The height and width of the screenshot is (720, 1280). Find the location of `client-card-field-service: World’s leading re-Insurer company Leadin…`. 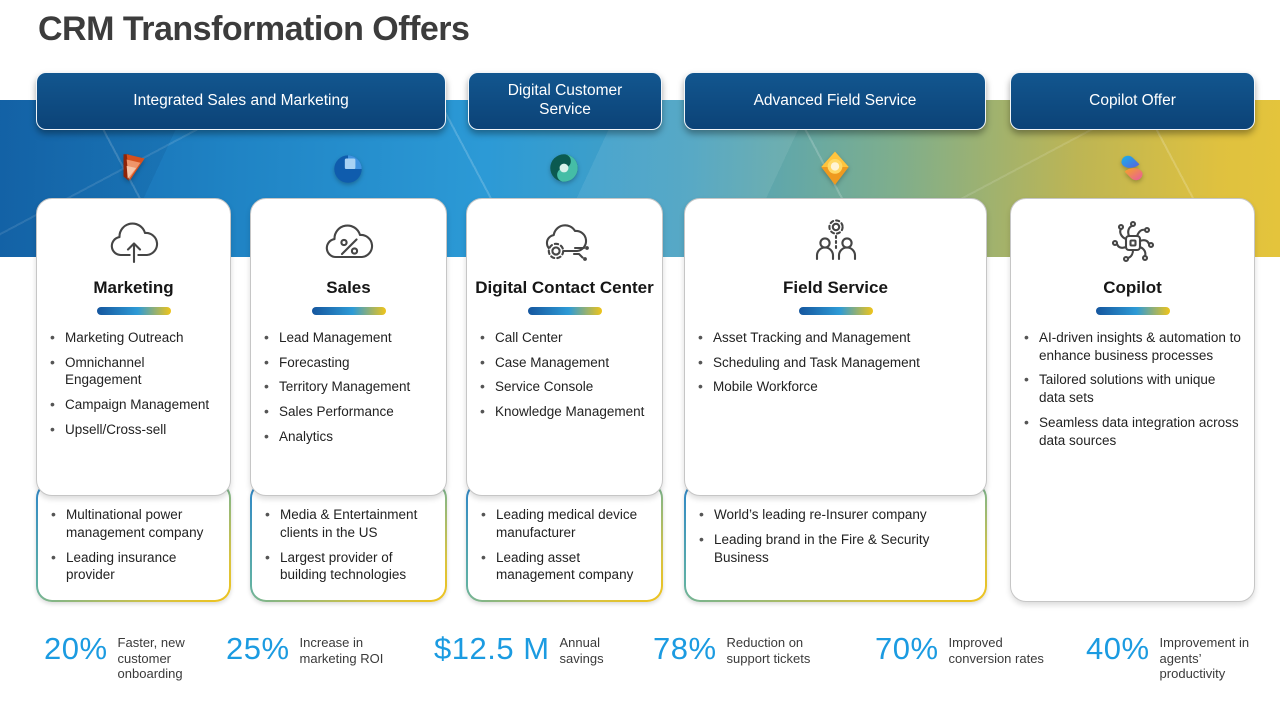

client-card-field-service: World’s leading re-Insurer company Leadin… is located at coordinates (835, 542).